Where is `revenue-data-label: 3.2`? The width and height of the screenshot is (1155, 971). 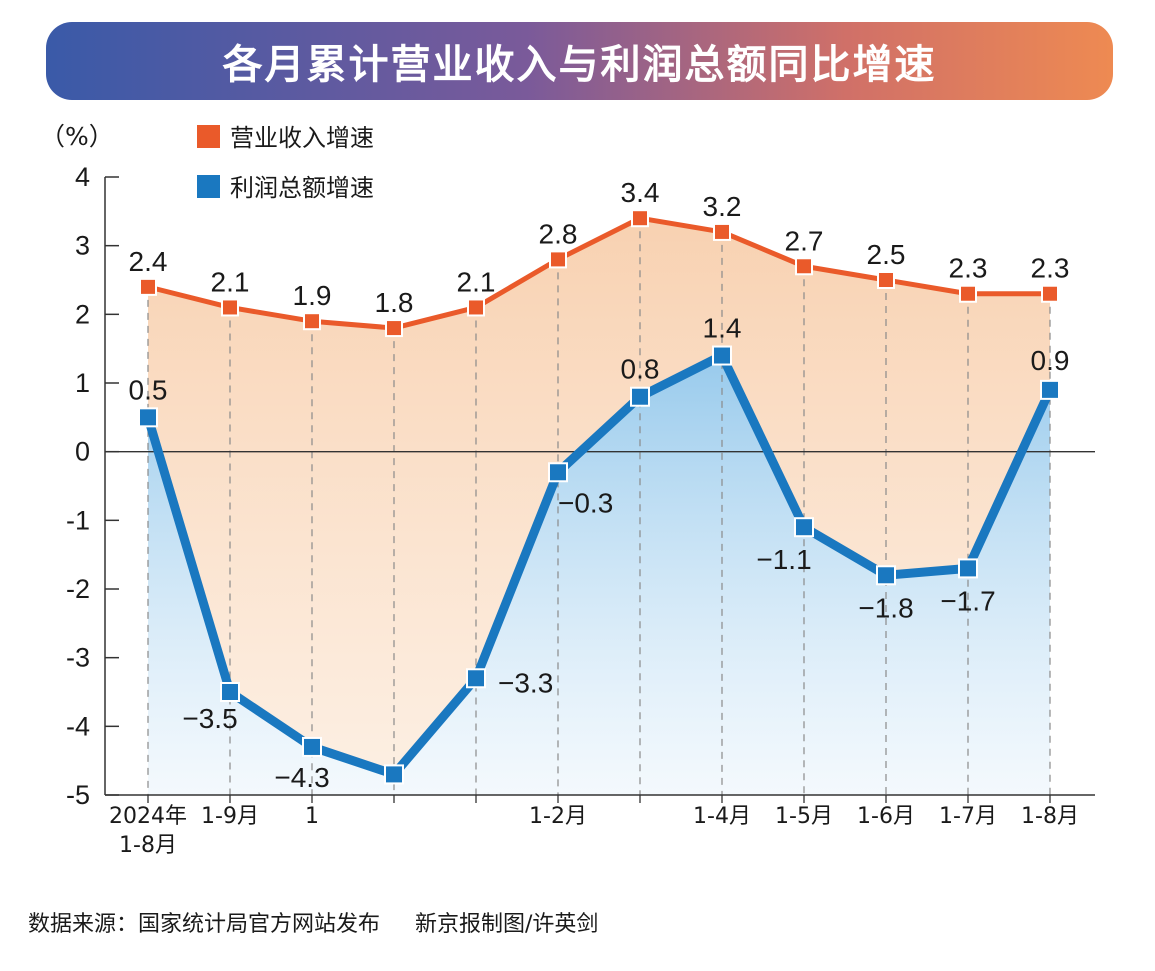
revenue-data-label: 3.2 is located at coordinates (722, 206).